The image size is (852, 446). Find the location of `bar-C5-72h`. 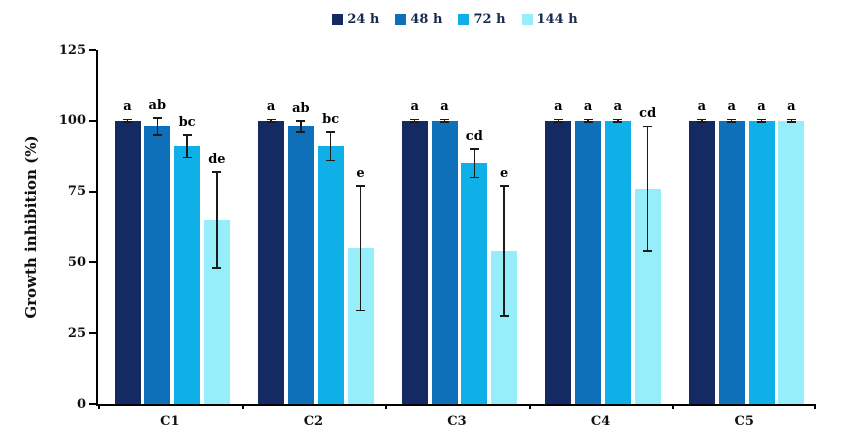

bar-C5-72h is located at coordinates (761, 262).